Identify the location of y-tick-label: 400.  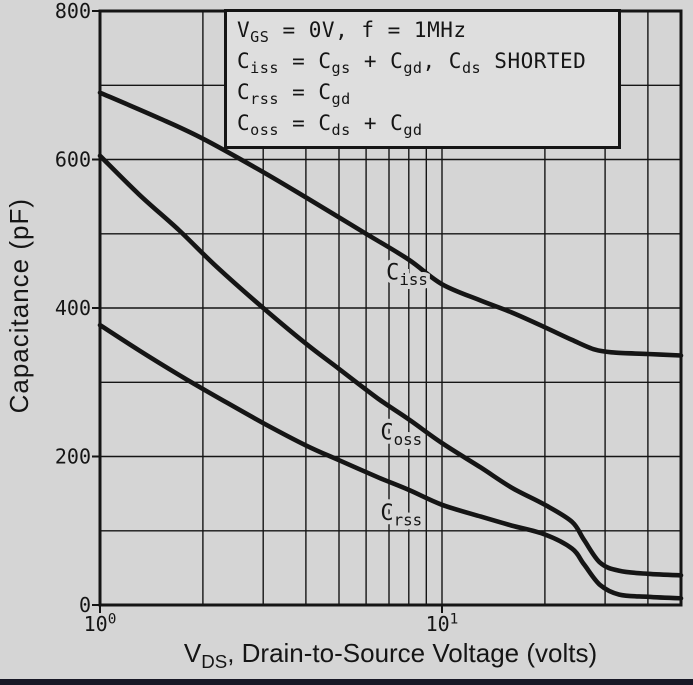
(73, 308).